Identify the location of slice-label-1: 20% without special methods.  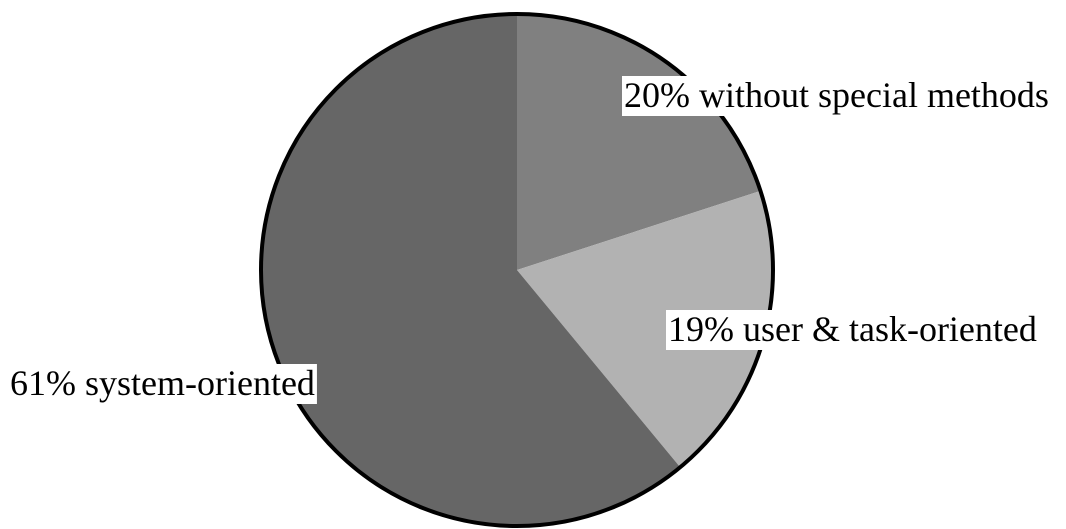
(836, 95).